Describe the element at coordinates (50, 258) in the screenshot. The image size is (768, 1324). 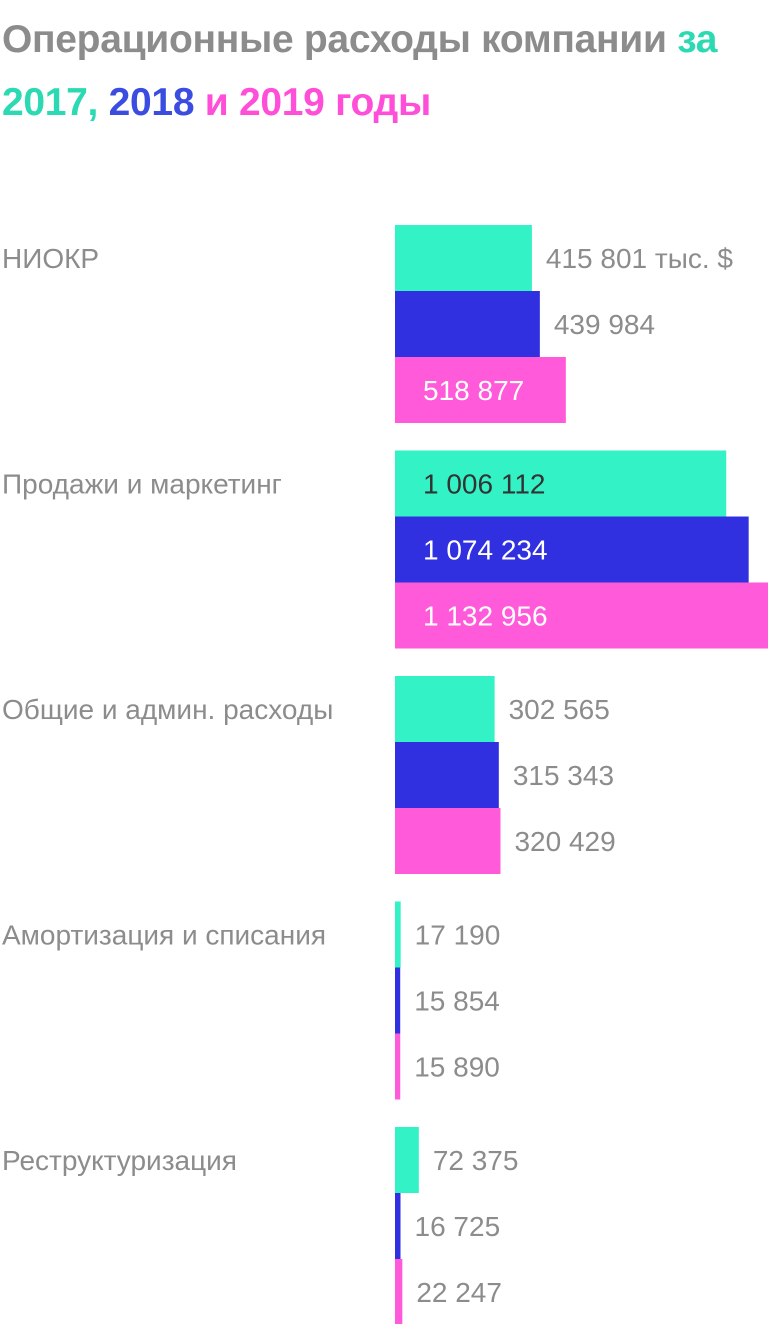
I see `category-label-niokr: НИОКР` at that location.